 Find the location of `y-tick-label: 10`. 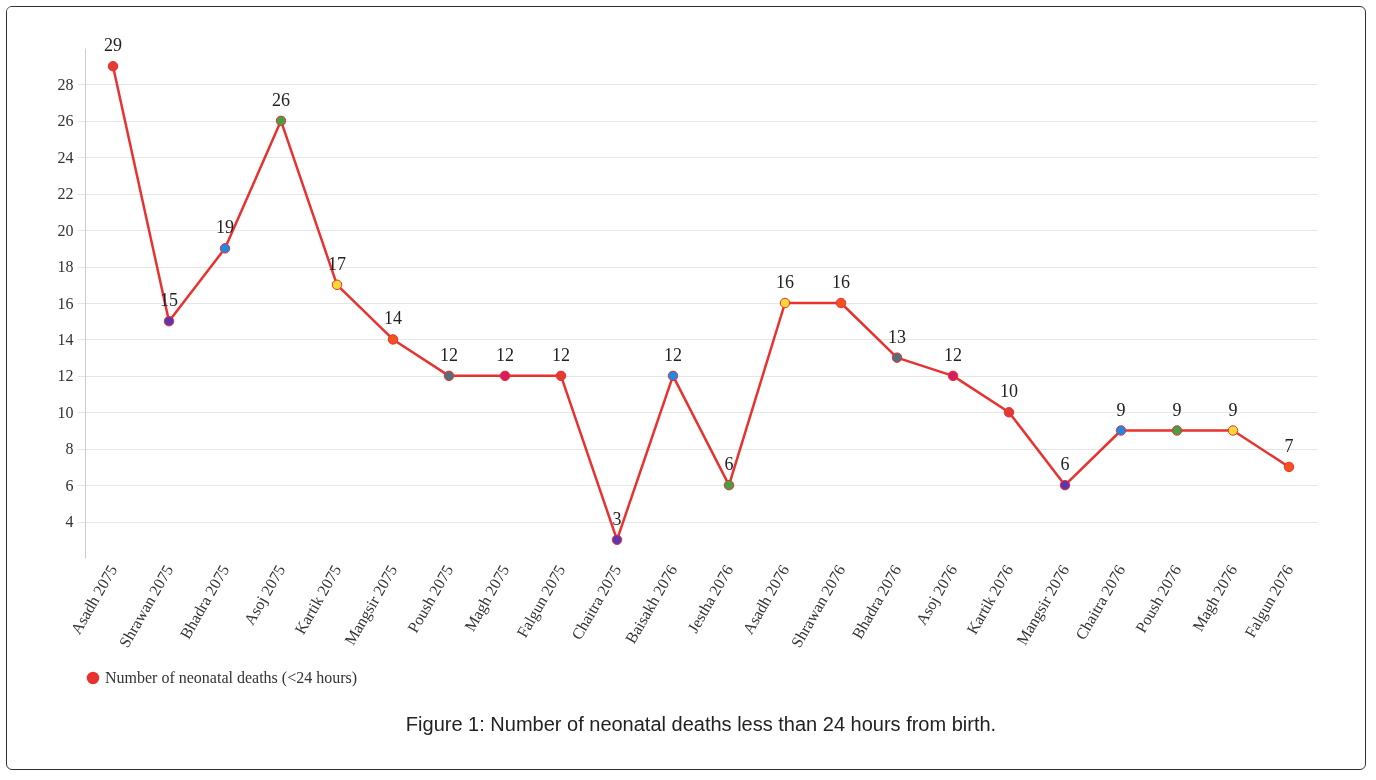

y-tick-label: 10 is located at coordinates (65, 412).